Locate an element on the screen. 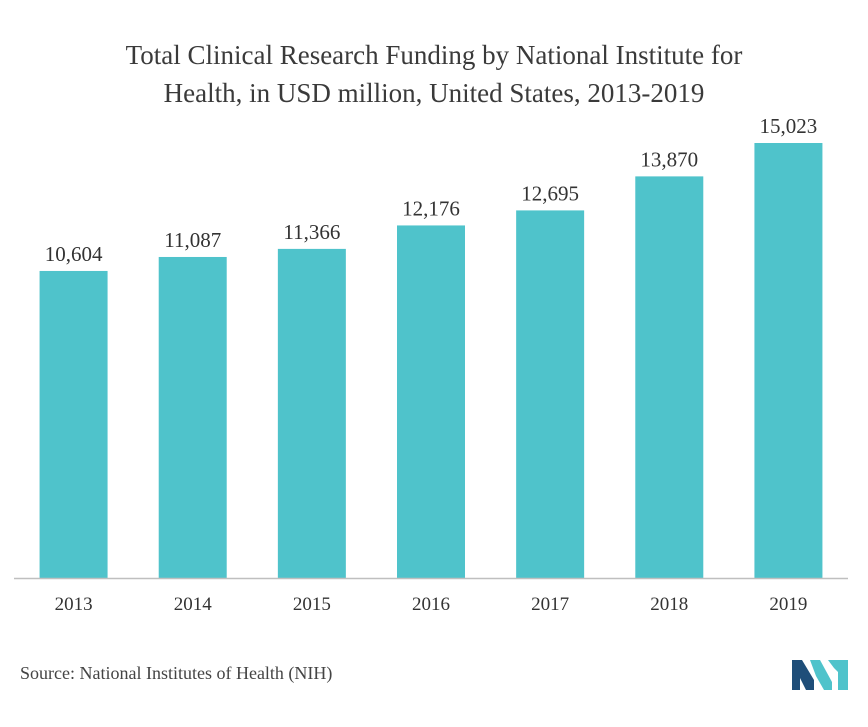  x-tick-label-2017: 2017 is located at coordinates (550, 604).